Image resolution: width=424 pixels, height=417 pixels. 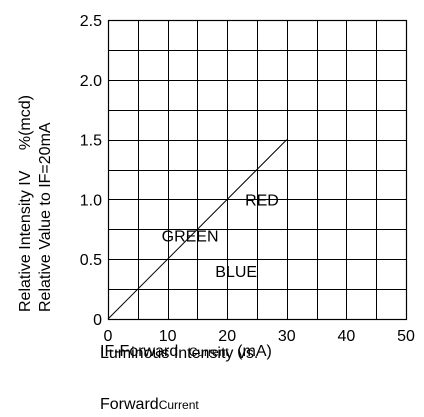 What do you see at coordinates (190, 236) in the screenshot?
I see `series-label-green: GREEN` at bounding box center [190, 236].